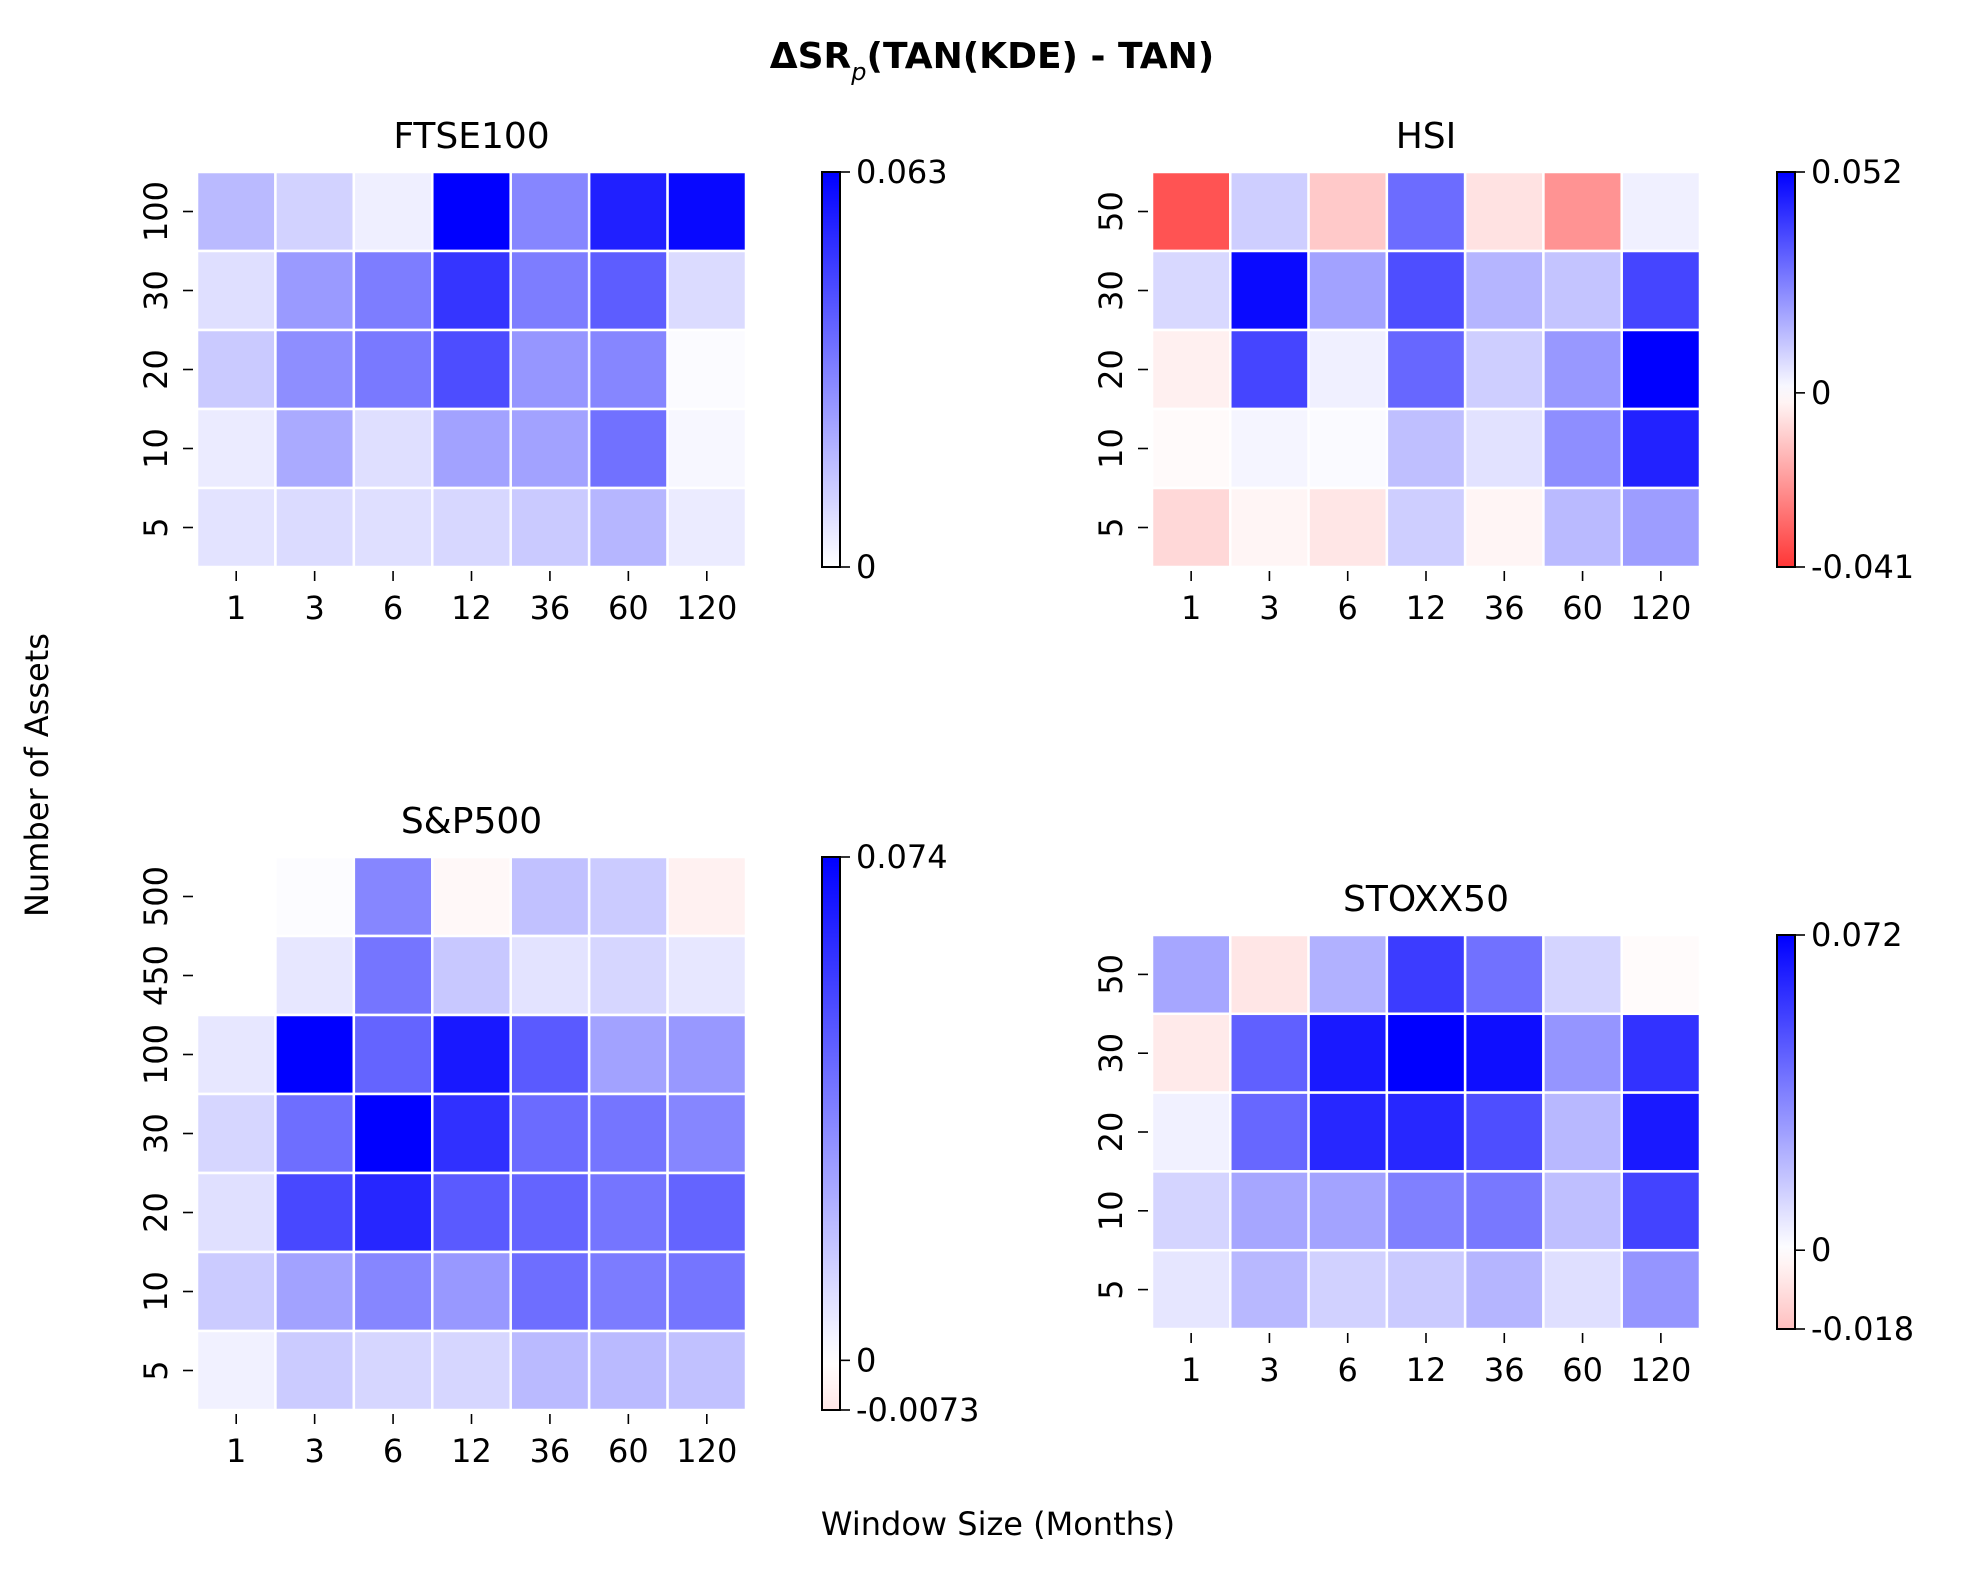 This screenshot has height=1571, width=1984. I want to click on hsi-x-tick-label: 60, so click(1582, 608).